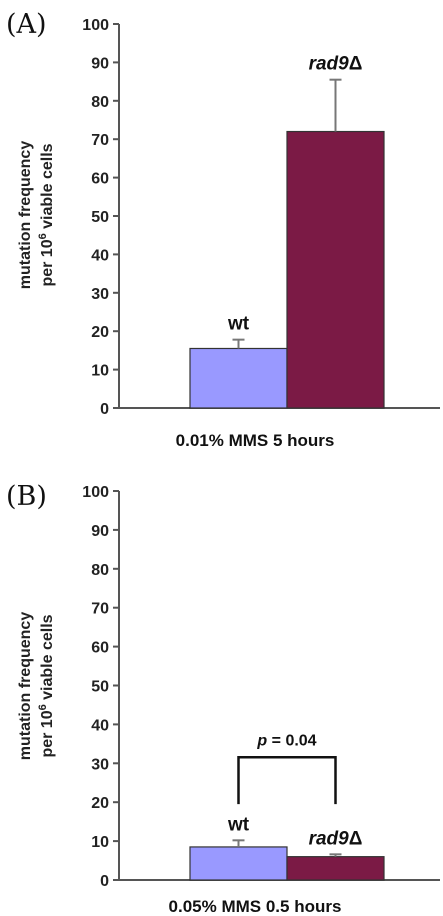 The width and height of the screenshot is (443, 916). What do you see at coordinates (238, 824) in the screenshot?
I see `panel-b-bar-label-wt: wt` at bounding box center [238, 824].